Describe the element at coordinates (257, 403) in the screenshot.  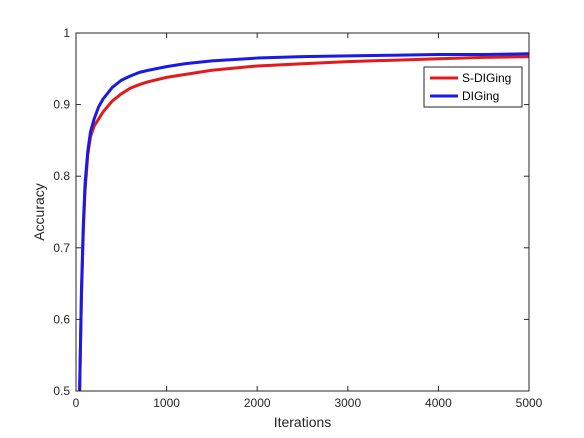
I see `x-tick-label: 2000` at that location.